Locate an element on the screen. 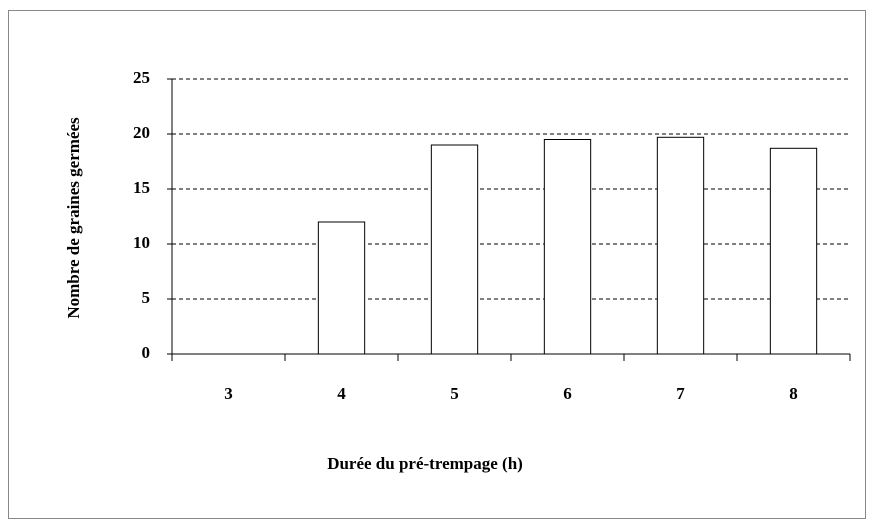 The image size is (874, 523). y-tick-label: 25 is located at coordinates (141, 77).